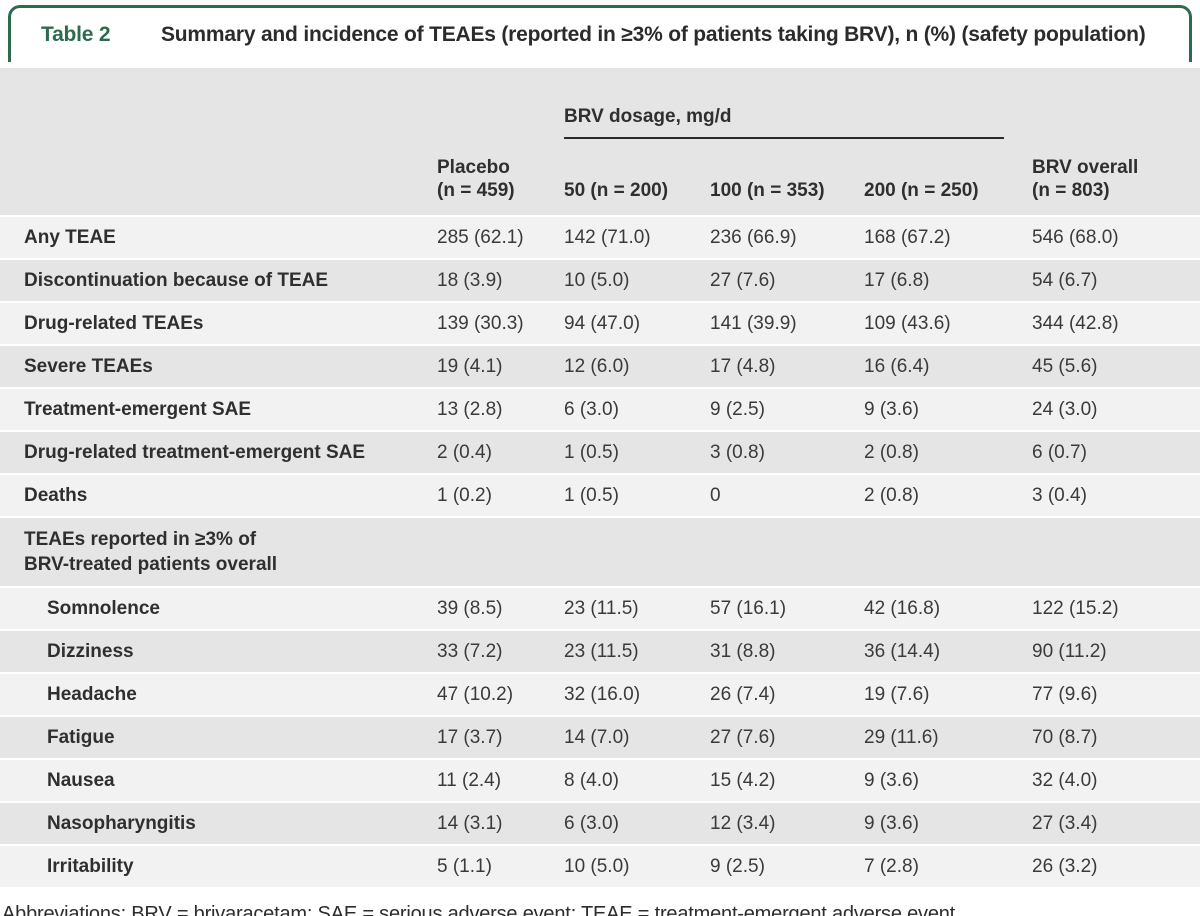  What do you see at coordinates (500, 324) in the screenshot?
I see `cell: 139 (30.3)` at bounding box center [500, 324].